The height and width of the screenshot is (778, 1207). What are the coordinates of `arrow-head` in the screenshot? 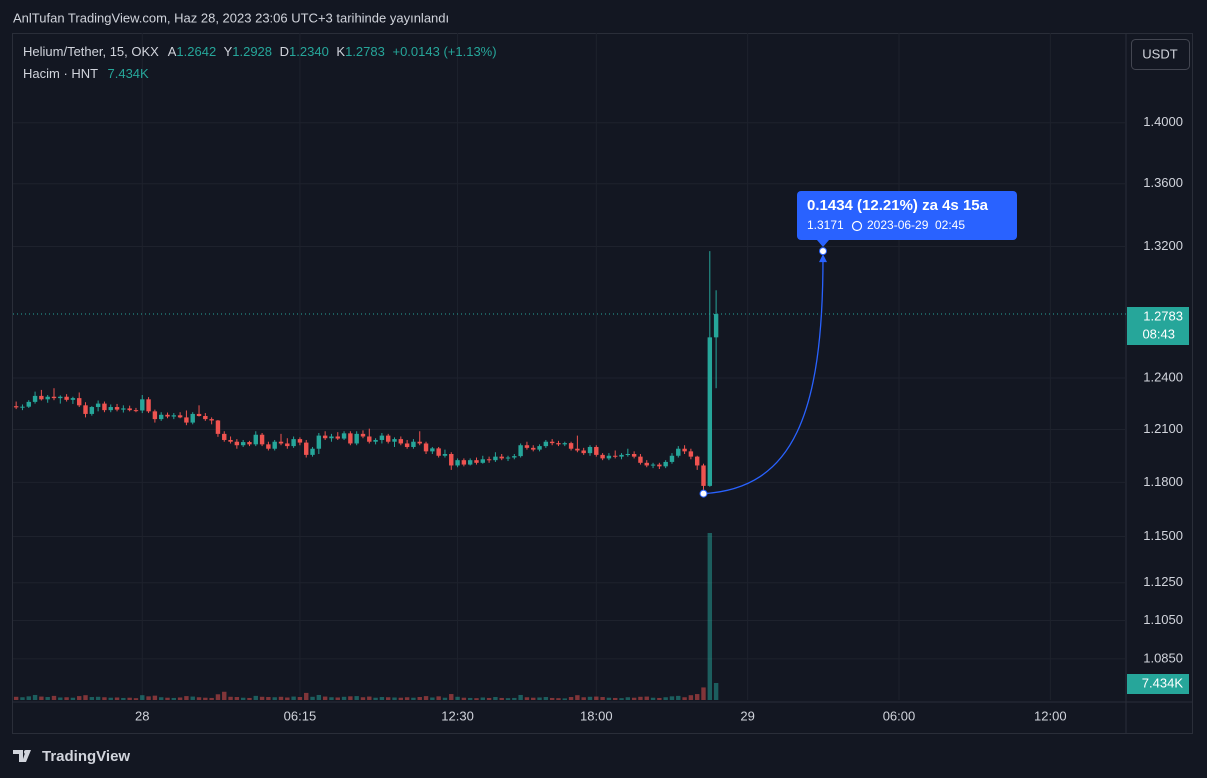 It's located at (823, 258).